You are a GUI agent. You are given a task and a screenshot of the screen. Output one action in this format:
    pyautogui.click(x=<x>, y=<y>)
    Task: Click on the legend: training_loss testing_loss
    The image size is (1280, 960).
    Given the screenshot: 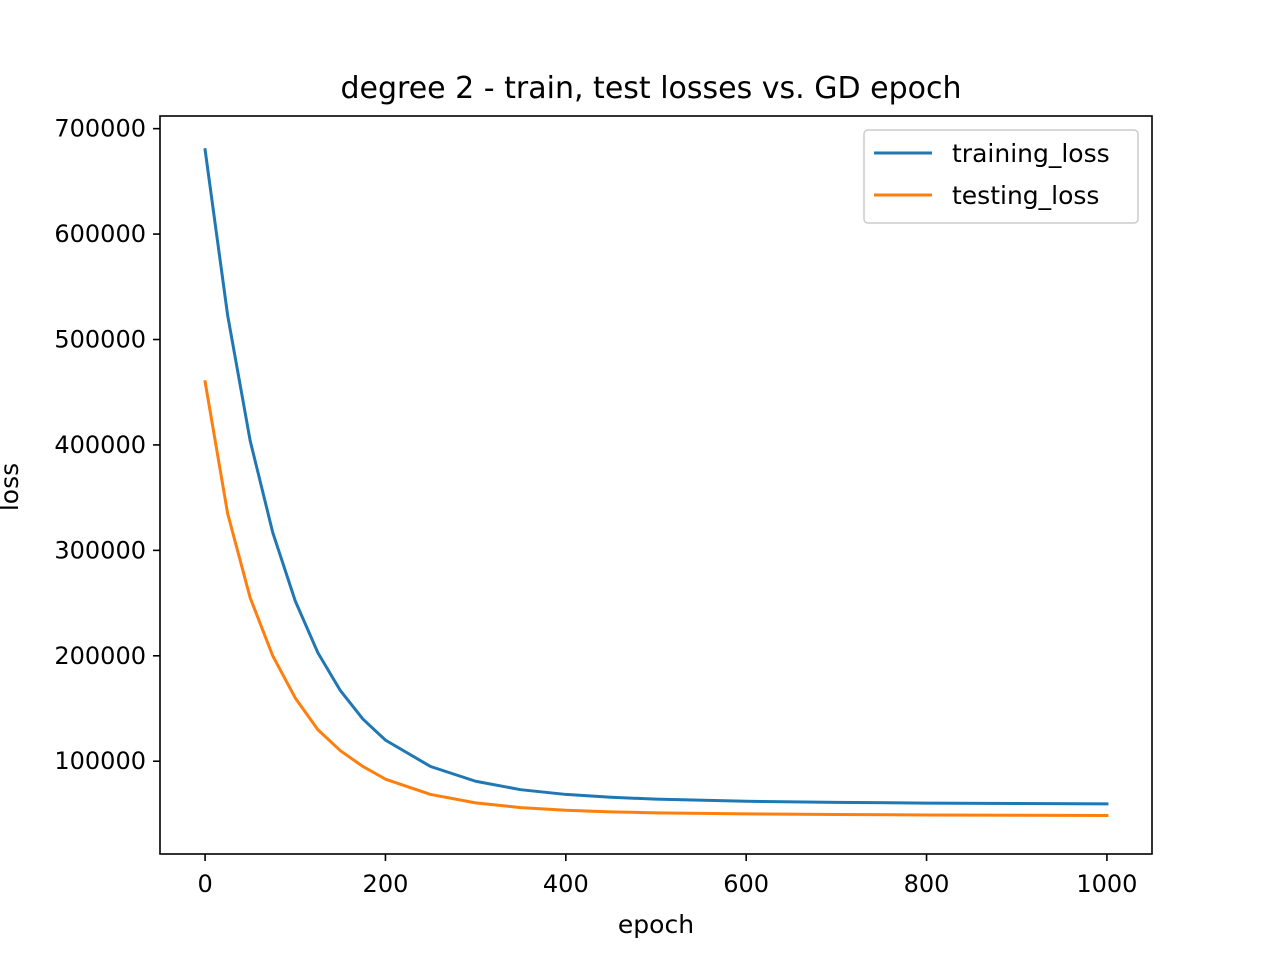 What is the action you would take?
    pyautogui.click(x=1001, y=176)
    